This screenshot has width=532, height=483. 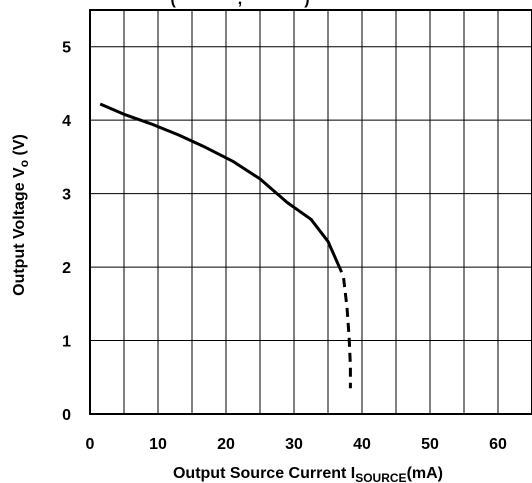 I want to click on y-tick-label: 1, so click(x=66, y=342).